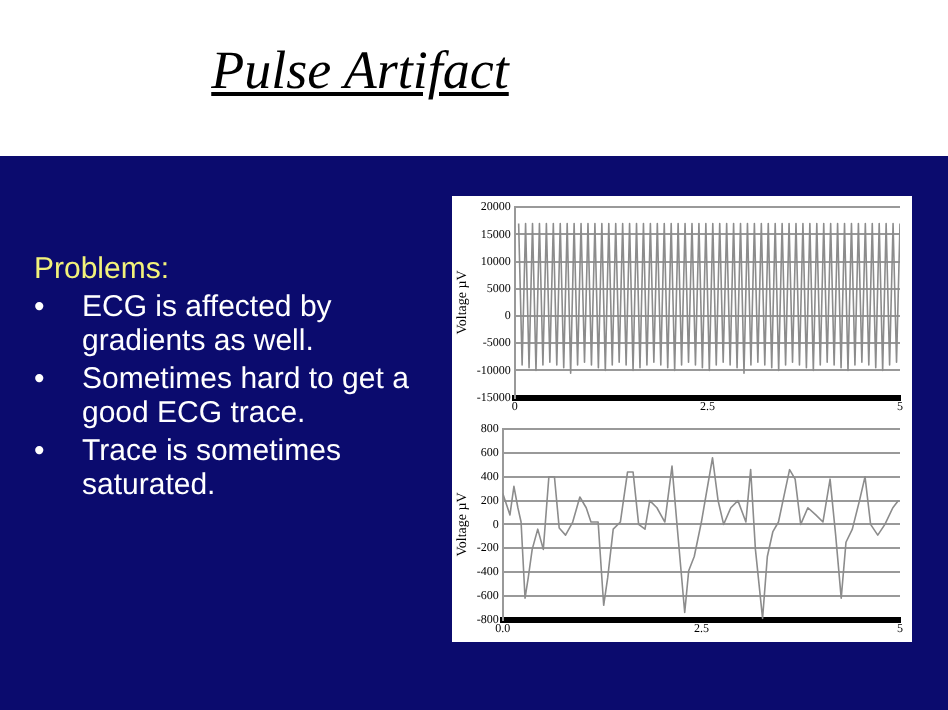 This screenshot has height=710, width=948. Describe the element at coordinates (187, 468) in the screenshot. I see `text: • Trace is sometimes saturated.` at that location.